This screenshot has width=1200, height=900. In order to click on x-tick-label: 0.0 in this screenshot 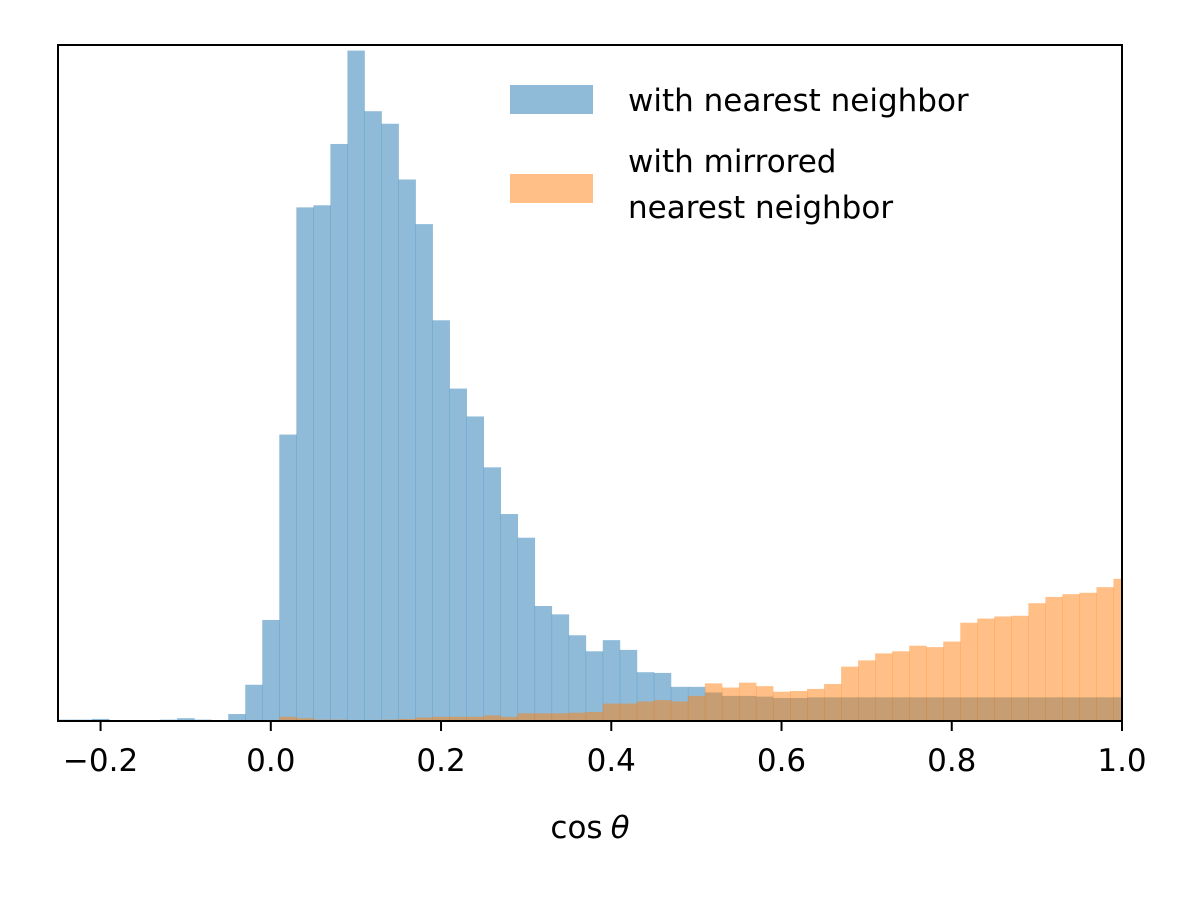, I will do `click(270, 761)`.